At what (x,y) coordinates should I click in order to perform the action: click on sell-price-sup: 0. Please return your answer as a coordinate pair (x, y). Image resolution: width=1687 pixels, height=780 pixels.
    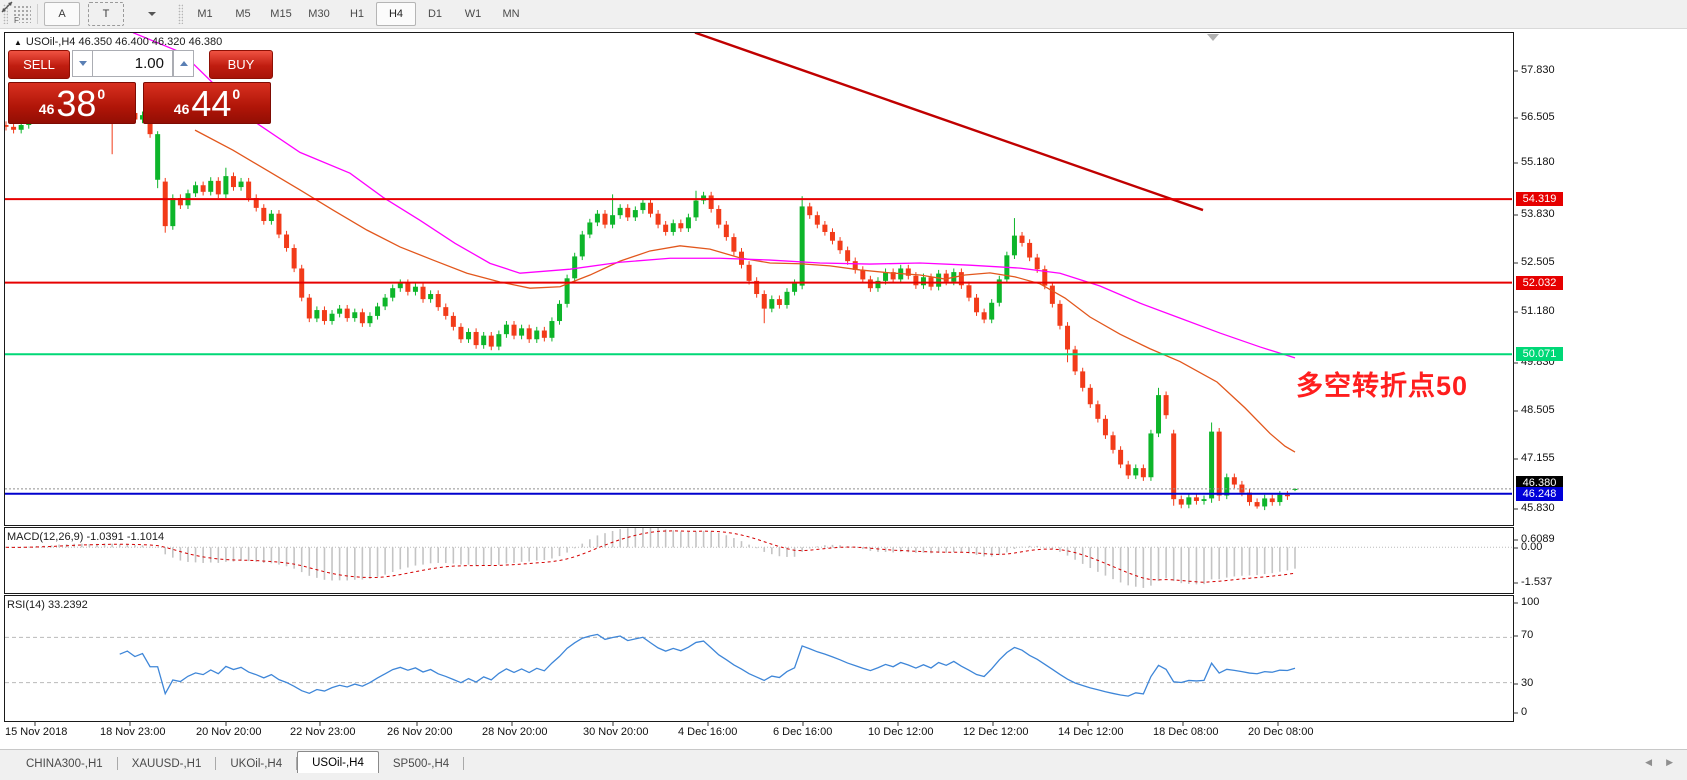
    Looking at the image, I should click on (101, 94).